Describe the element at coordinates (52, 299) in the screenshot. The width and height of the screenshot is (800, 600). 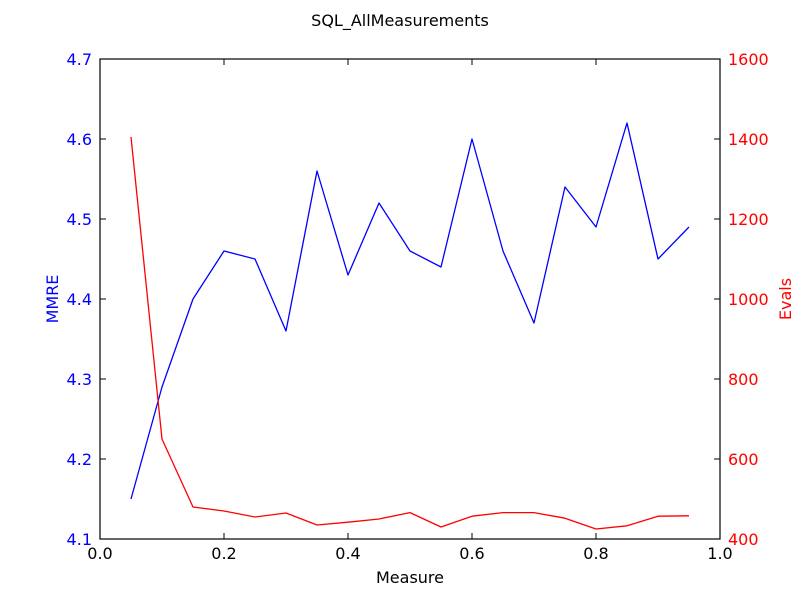
I see `left-y-axis-label: MMRE` at that location.